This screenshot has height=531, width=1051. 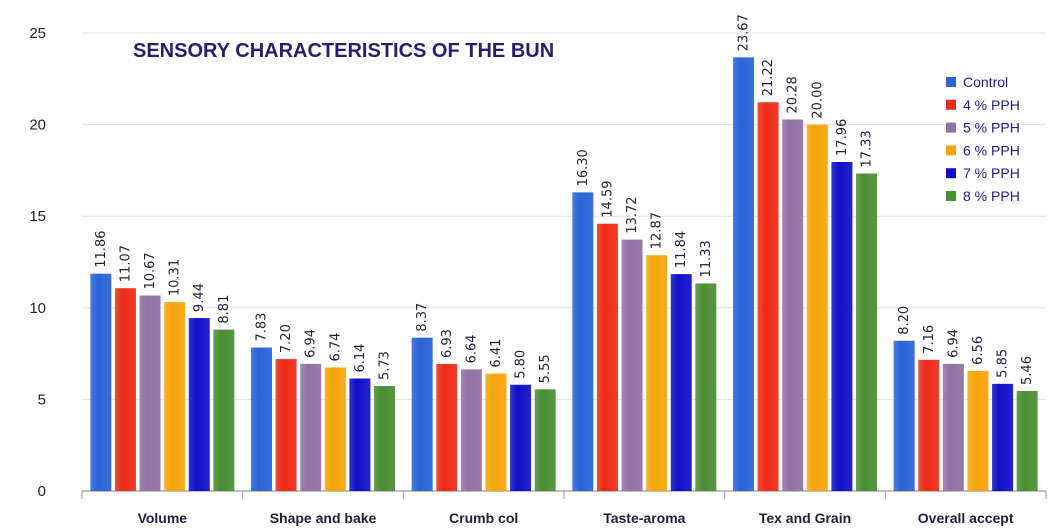 I want to click on data-label: 17.96, so click(x=842, y=137).